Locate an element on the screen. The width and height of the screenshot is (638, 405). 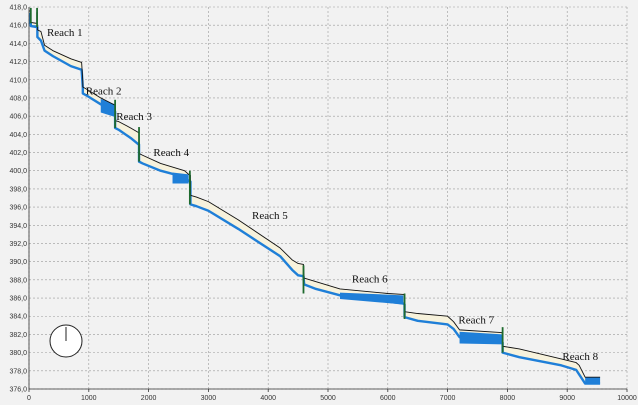
x-tick-label: 10000 is located at coordinates (627, 398).